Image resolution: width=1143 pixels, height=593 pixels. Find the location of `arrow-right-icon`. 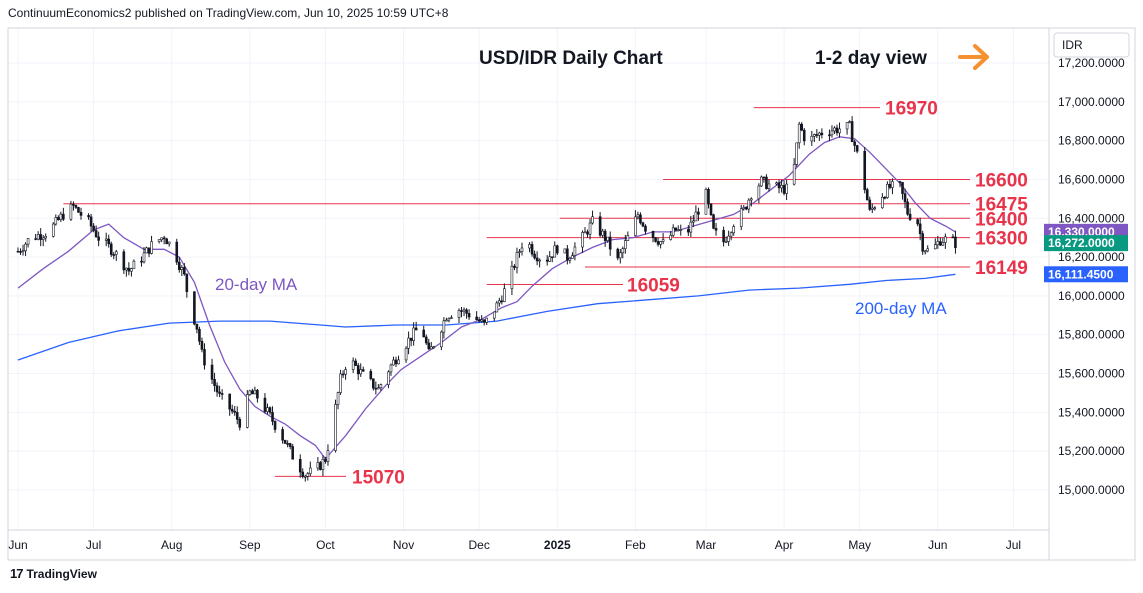

arrow-right-icon is located at coordinates (973, 57).